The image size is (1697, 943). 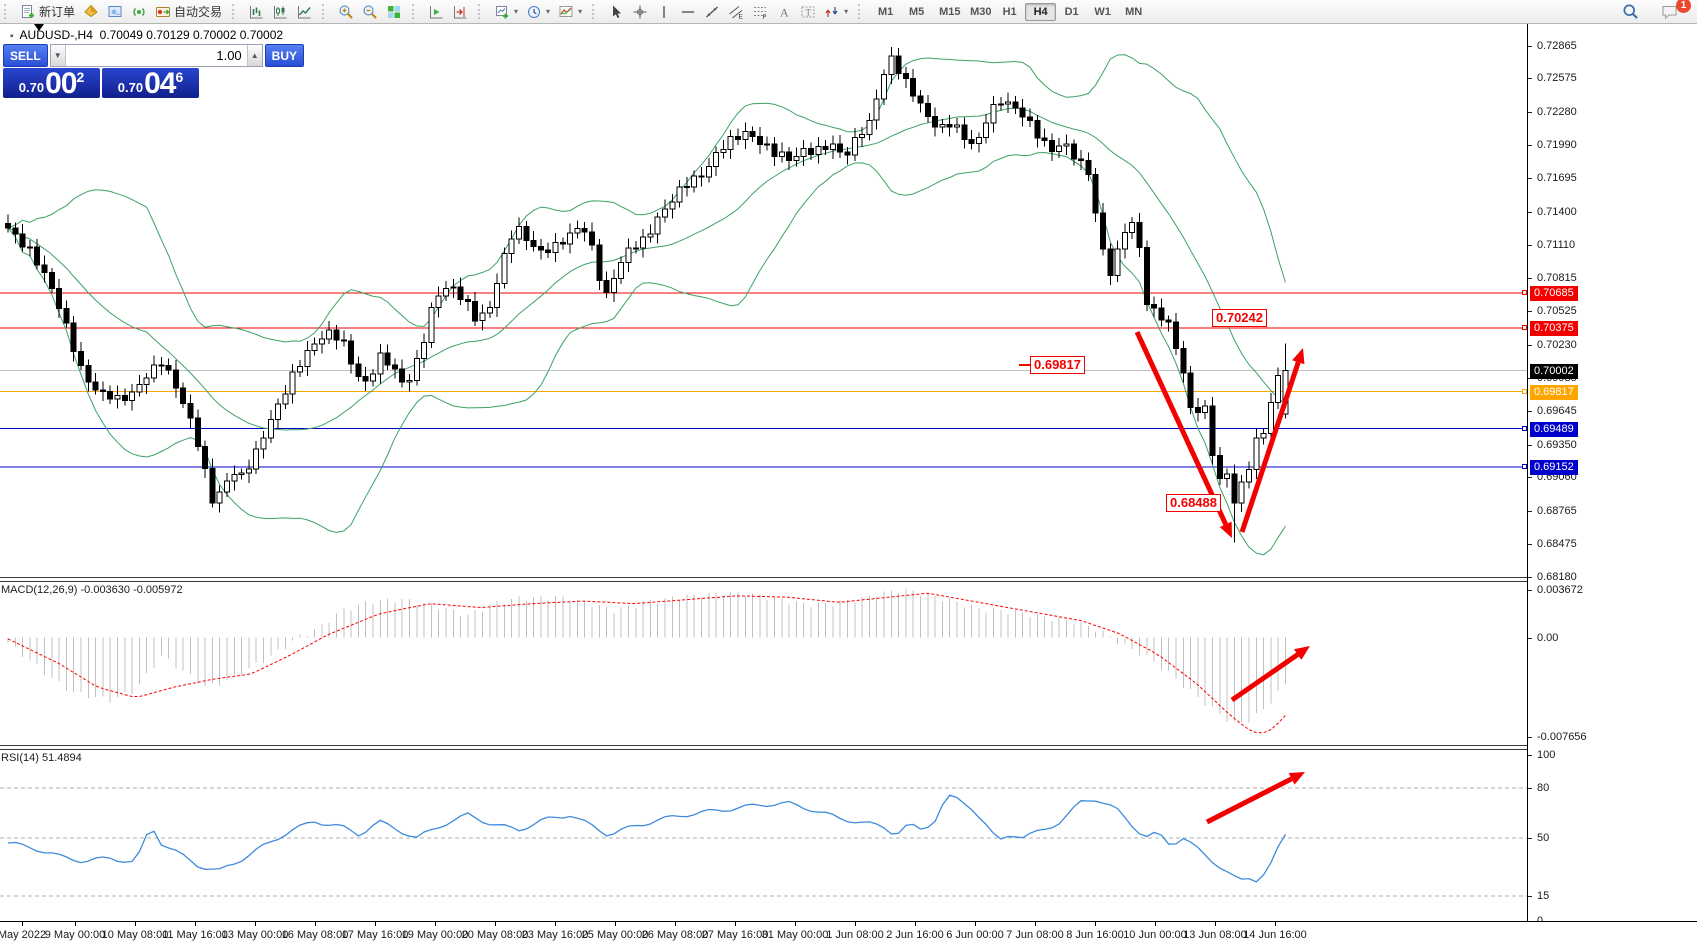 What do you see at coordinates (1674, 11) in the screenshot?
I see `notifications-button: 1` at bounding box center [1674, 11].